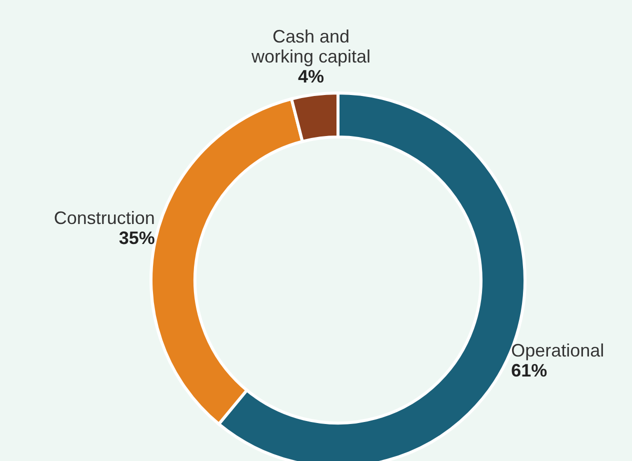 This screenshot has height=461, width=632. Describe the element at coordinates (104, 218) in the screenshot. I see `slice-label: Construction` at that location.